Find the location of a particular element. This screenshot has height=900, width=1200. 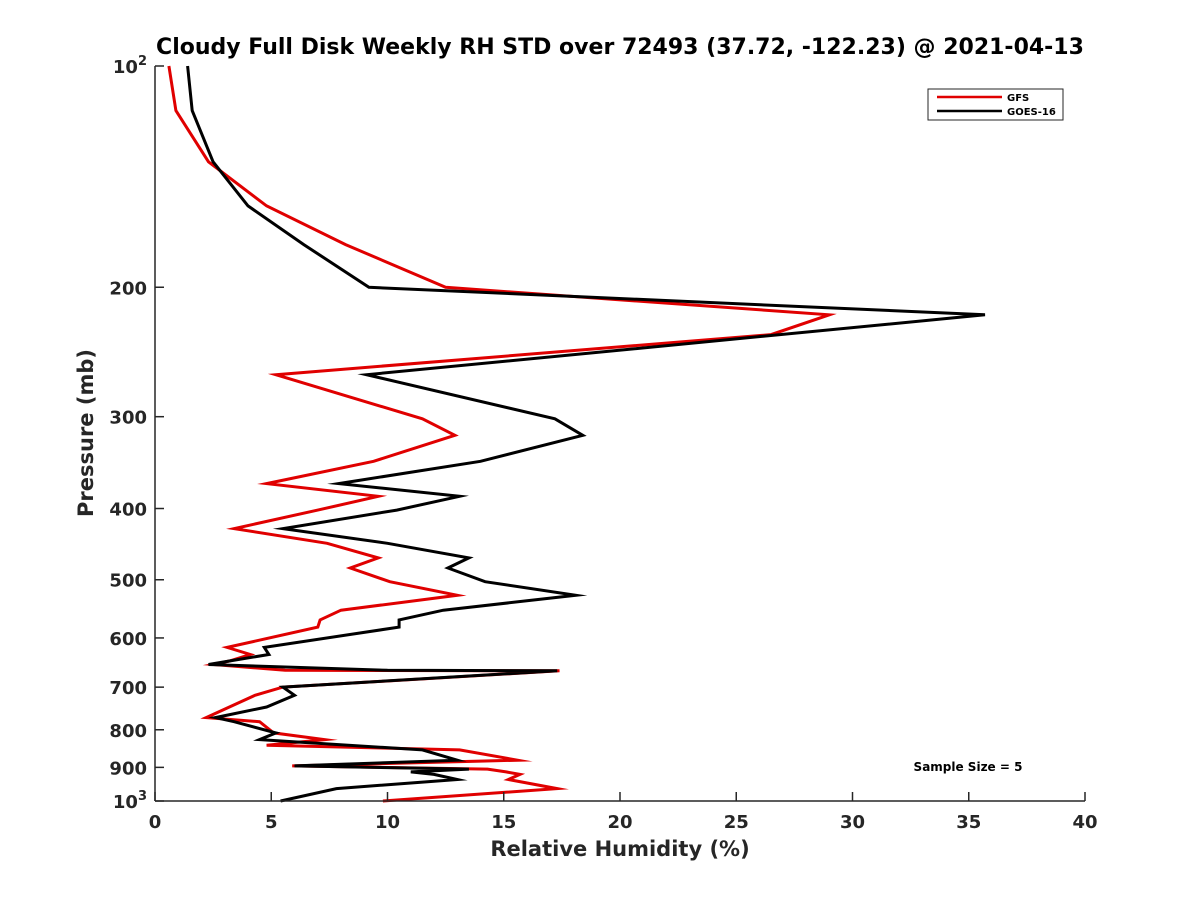

y-axis-label: Pressure (mb) is located at coordinates (86, 433).